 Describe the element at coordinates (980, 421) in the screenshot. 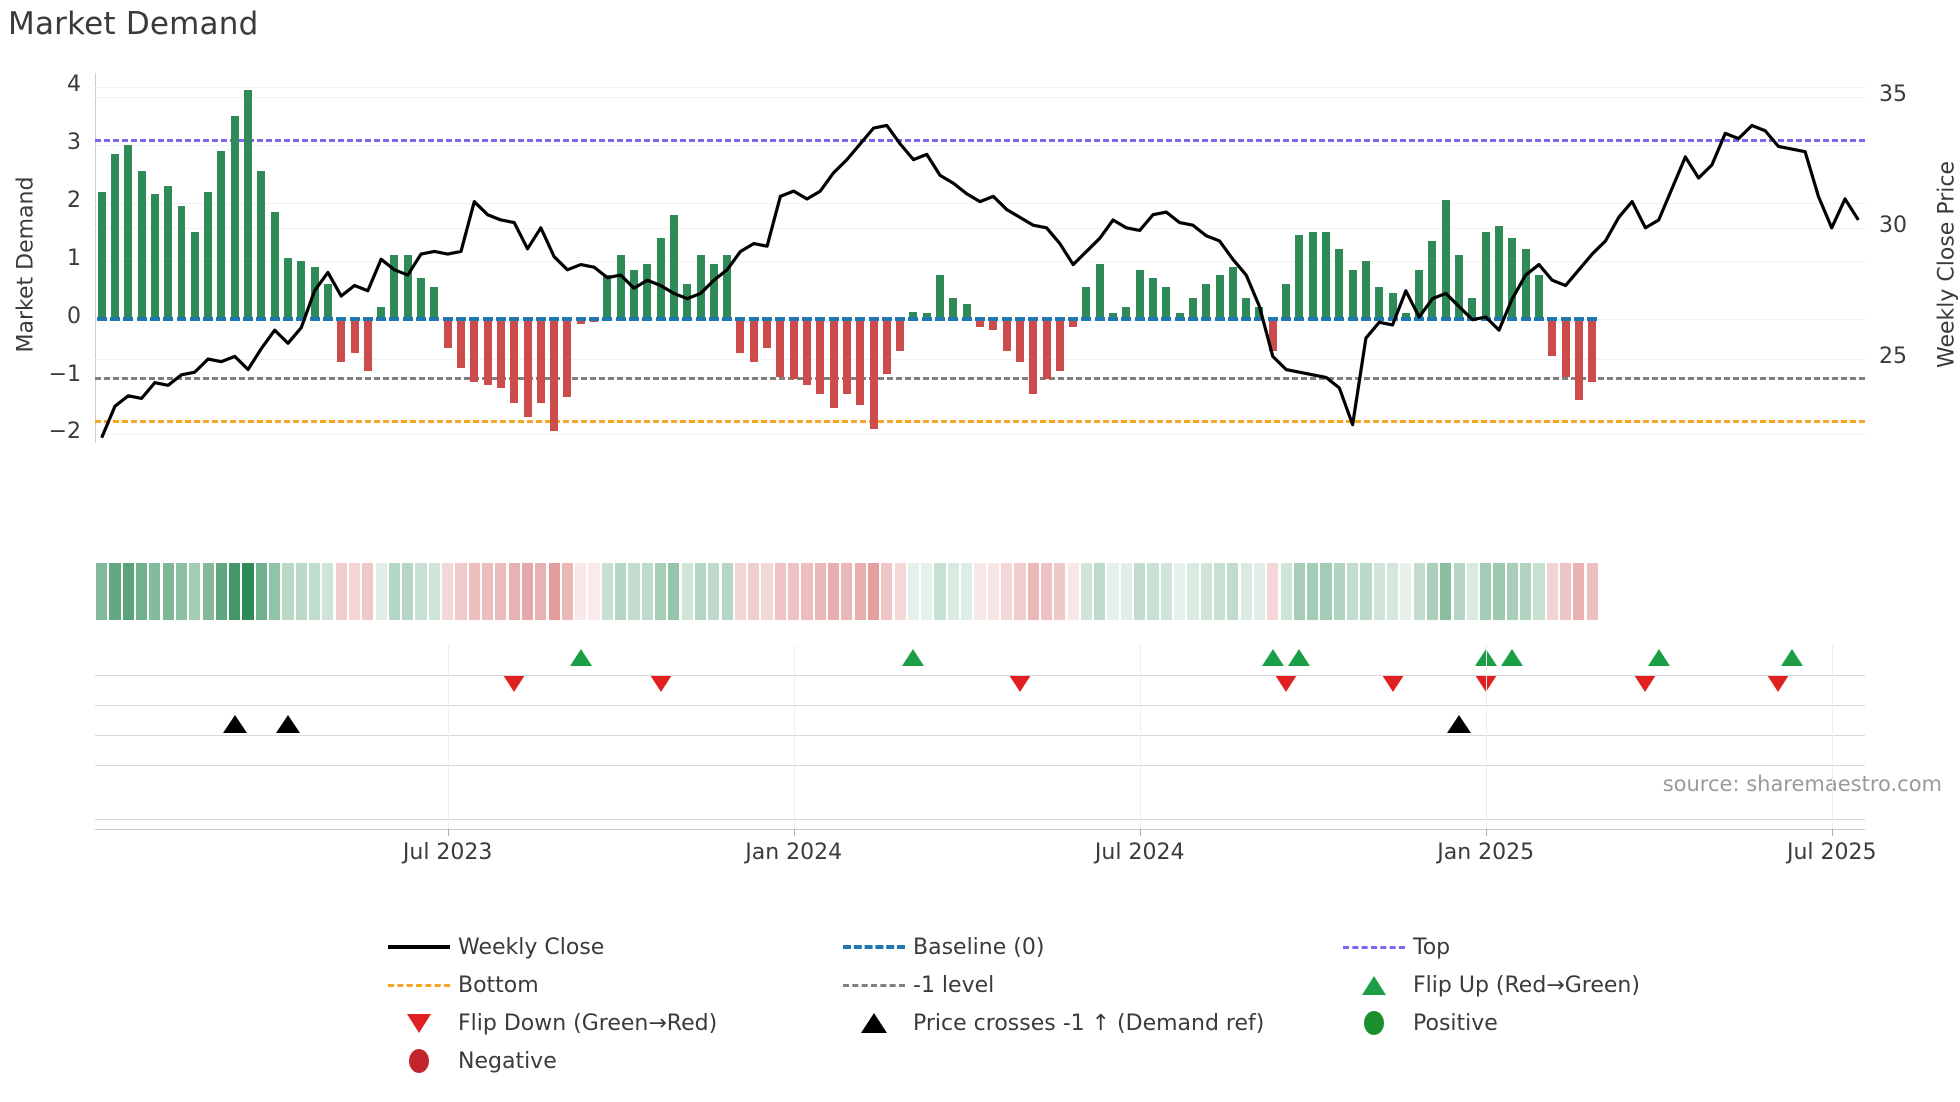

I see `bottom-reference-line` at that location.